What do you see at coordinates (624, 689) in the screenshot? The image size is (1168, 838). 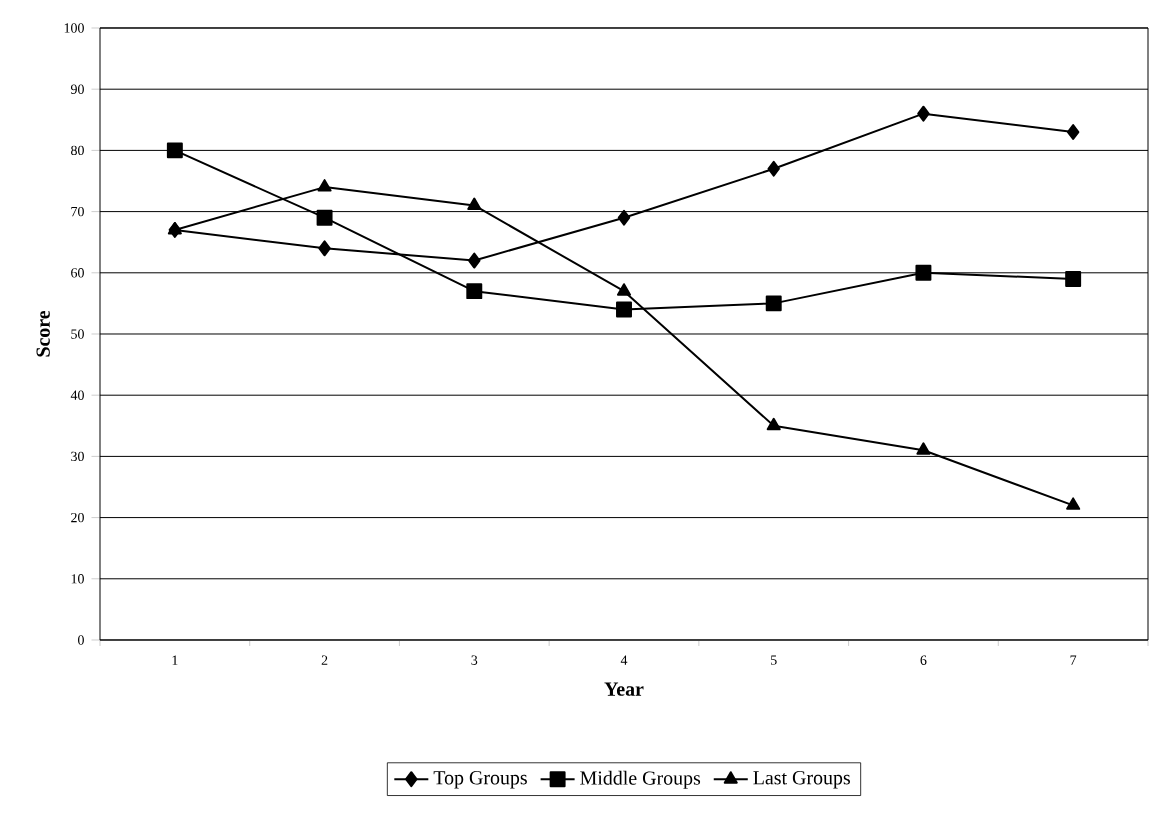 I see `x-axis-title: Year` at bounding box center [624, 689].